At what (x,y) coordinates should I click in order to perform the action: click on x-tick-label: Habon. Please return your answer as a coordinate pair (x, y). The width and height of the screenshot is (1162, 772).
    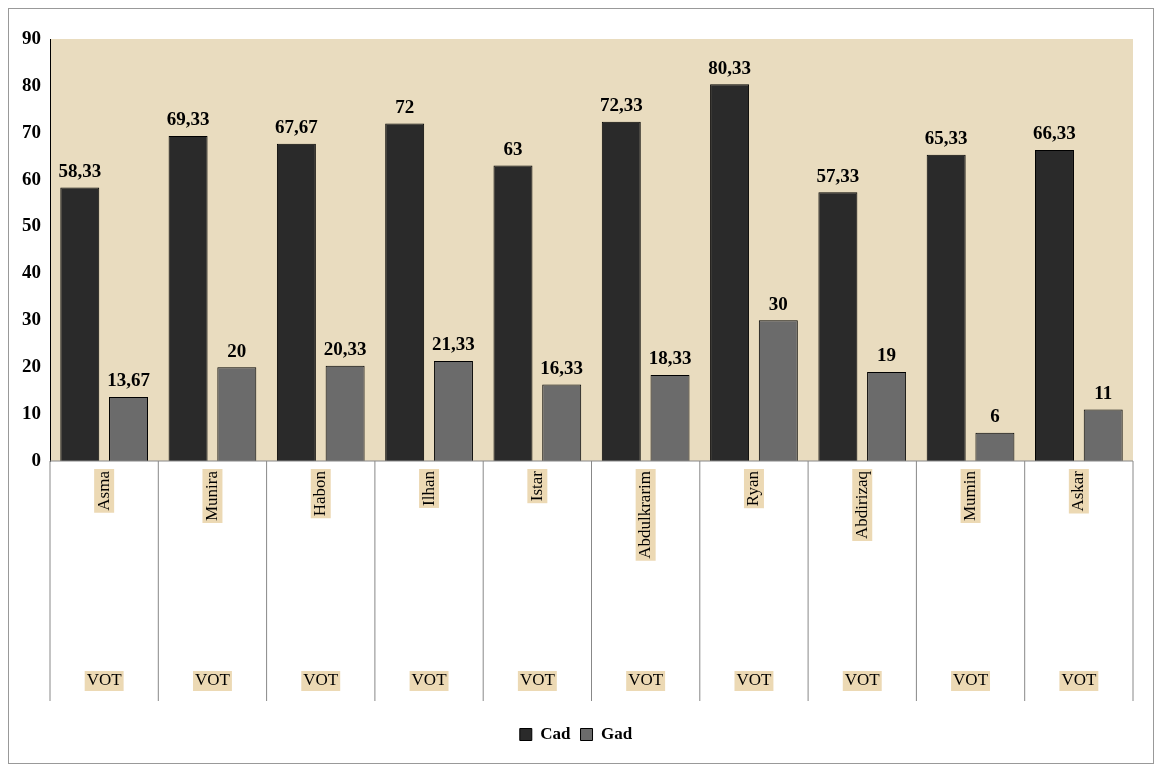
    Looking at the image, I should click on (320, 493).